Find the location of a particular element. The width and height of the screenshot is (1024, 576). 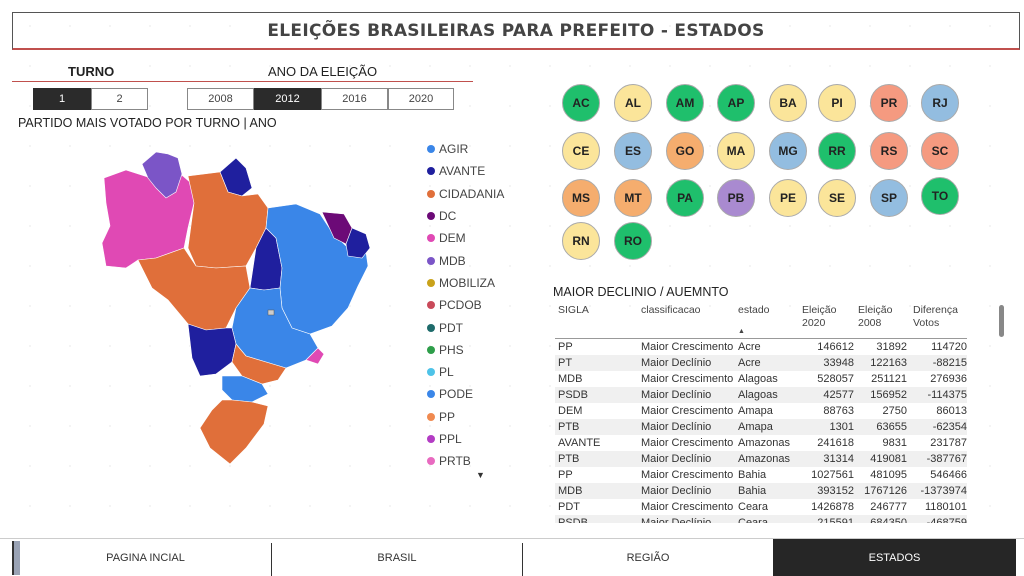

legend-item: PL is located at coordinates (482, 372).